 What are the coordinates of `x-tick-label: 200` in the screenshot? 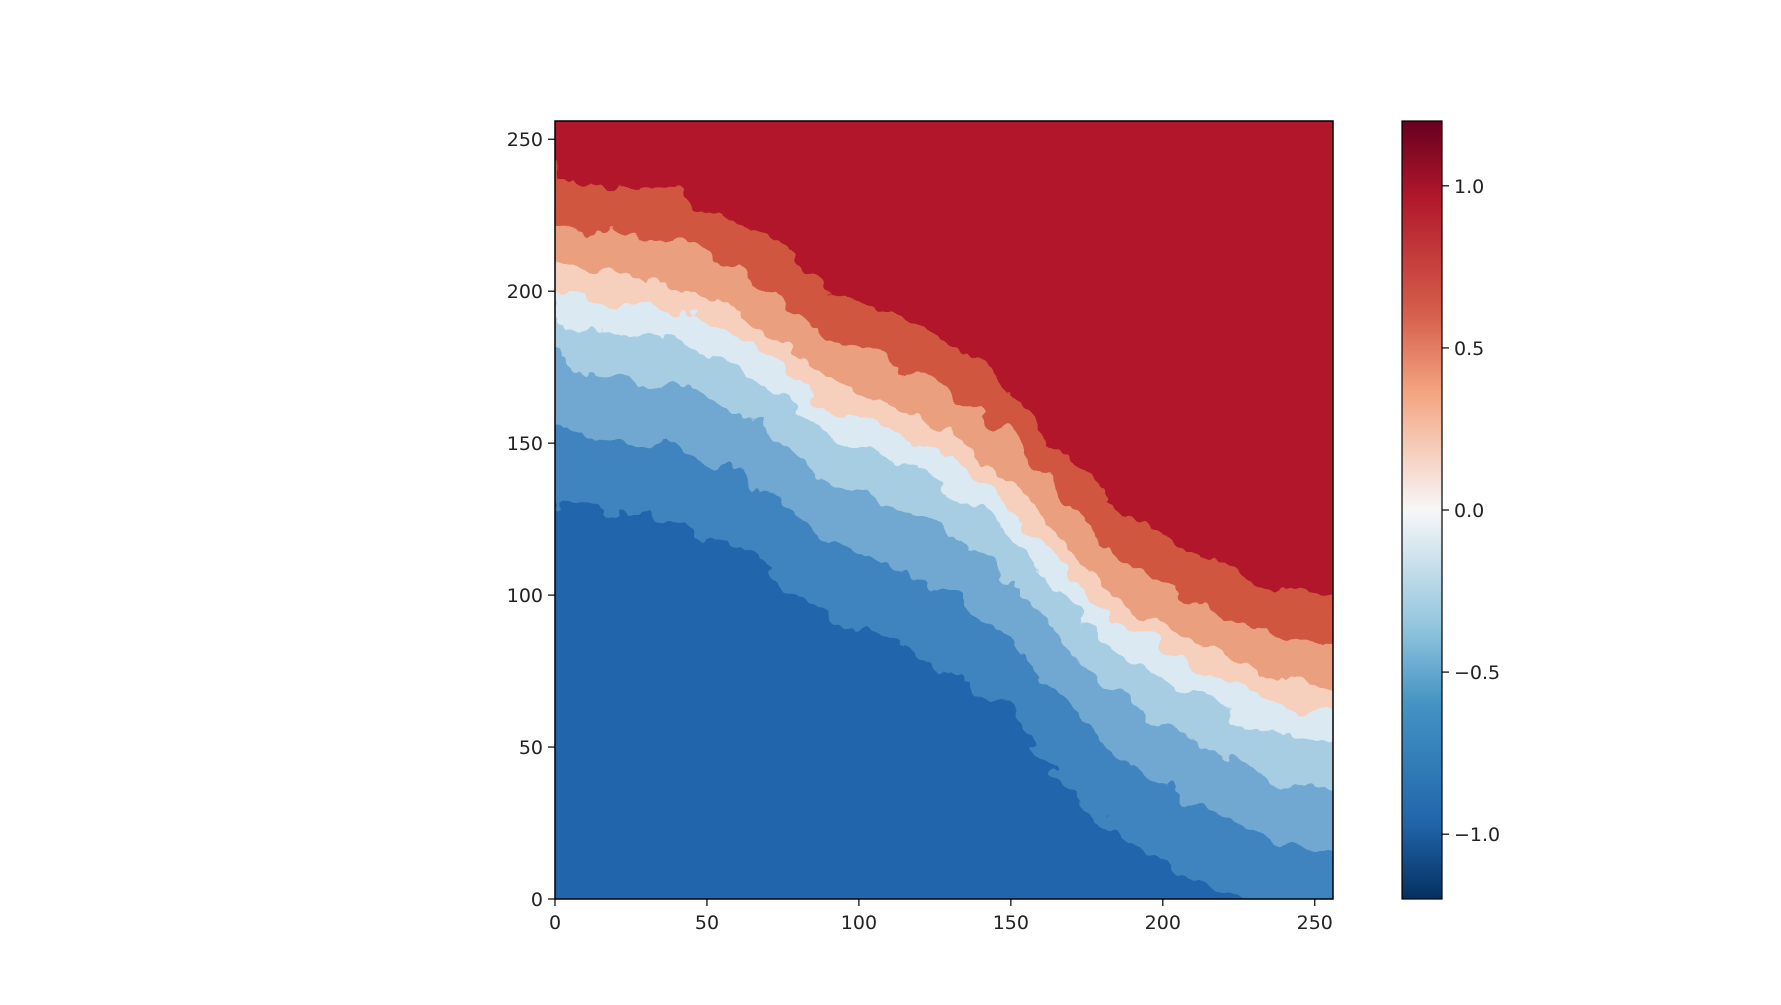 It's located at (1163, 923).